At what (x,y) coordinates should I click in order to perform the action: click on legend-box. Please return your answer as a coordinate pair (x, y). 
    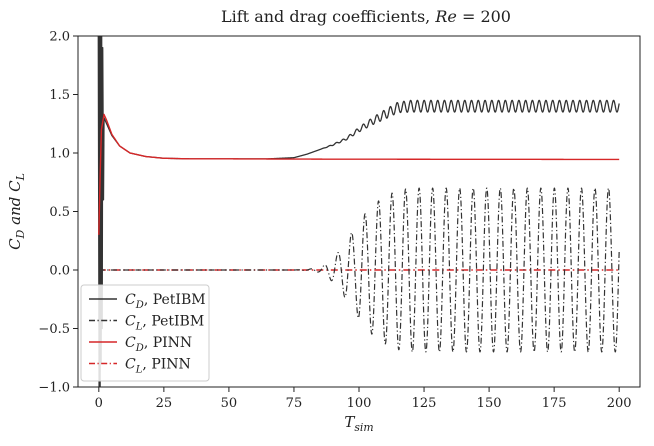
    Looking at the image, I should click on (145, 333).